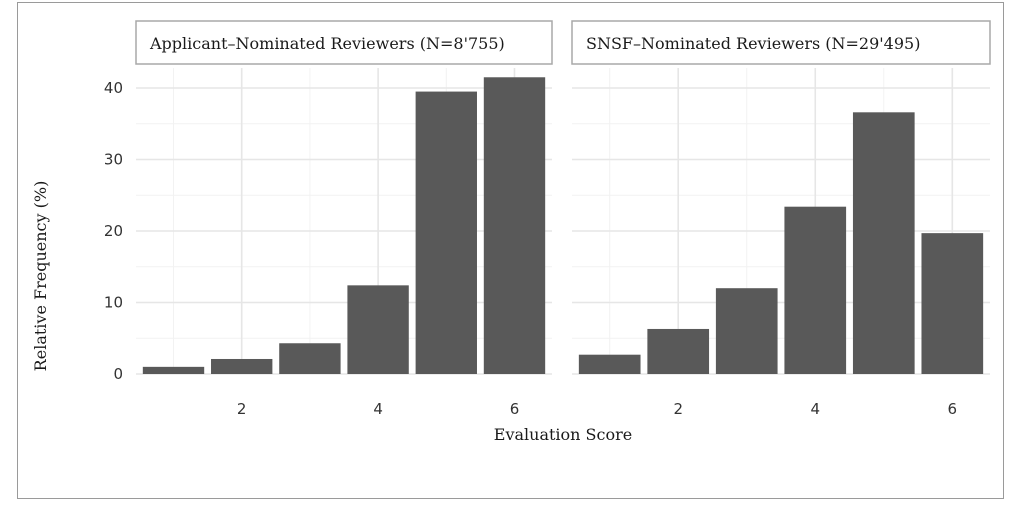 Image resolution: width=1024 pixels, height=518 pixels. I want to click on x-axis-title: Evaluation Score, so click(563, 434).